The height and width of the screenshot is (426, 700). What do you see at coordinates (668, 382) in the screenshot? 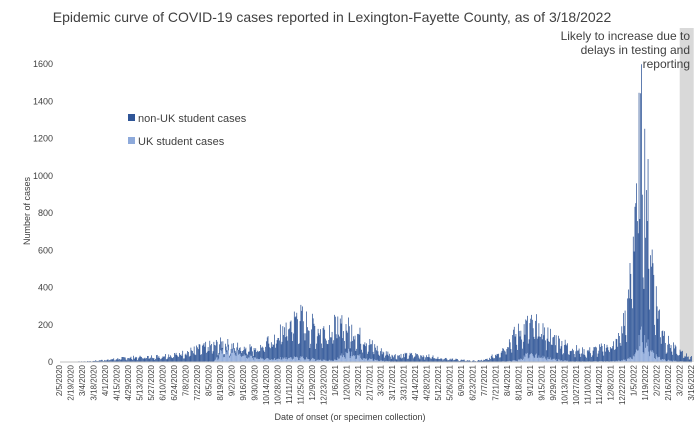
I see `x-tick-label: 2/16/2022` at bounding box center [668, 382].